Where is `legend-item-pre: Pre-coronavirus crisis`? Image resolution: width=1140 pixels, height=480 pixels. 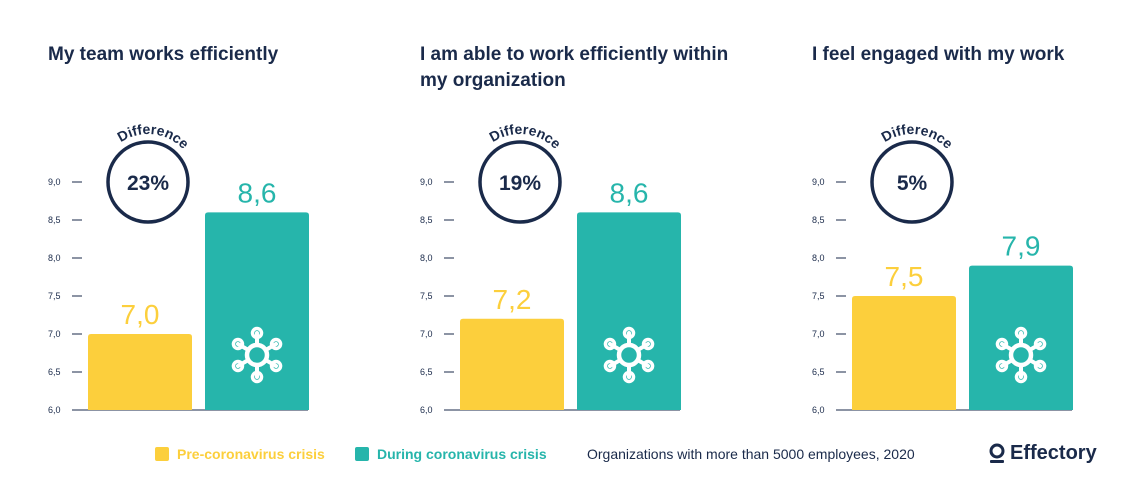
legend-item-pre: Pre-coronavirus crisis is located at coordinates (240, 454).